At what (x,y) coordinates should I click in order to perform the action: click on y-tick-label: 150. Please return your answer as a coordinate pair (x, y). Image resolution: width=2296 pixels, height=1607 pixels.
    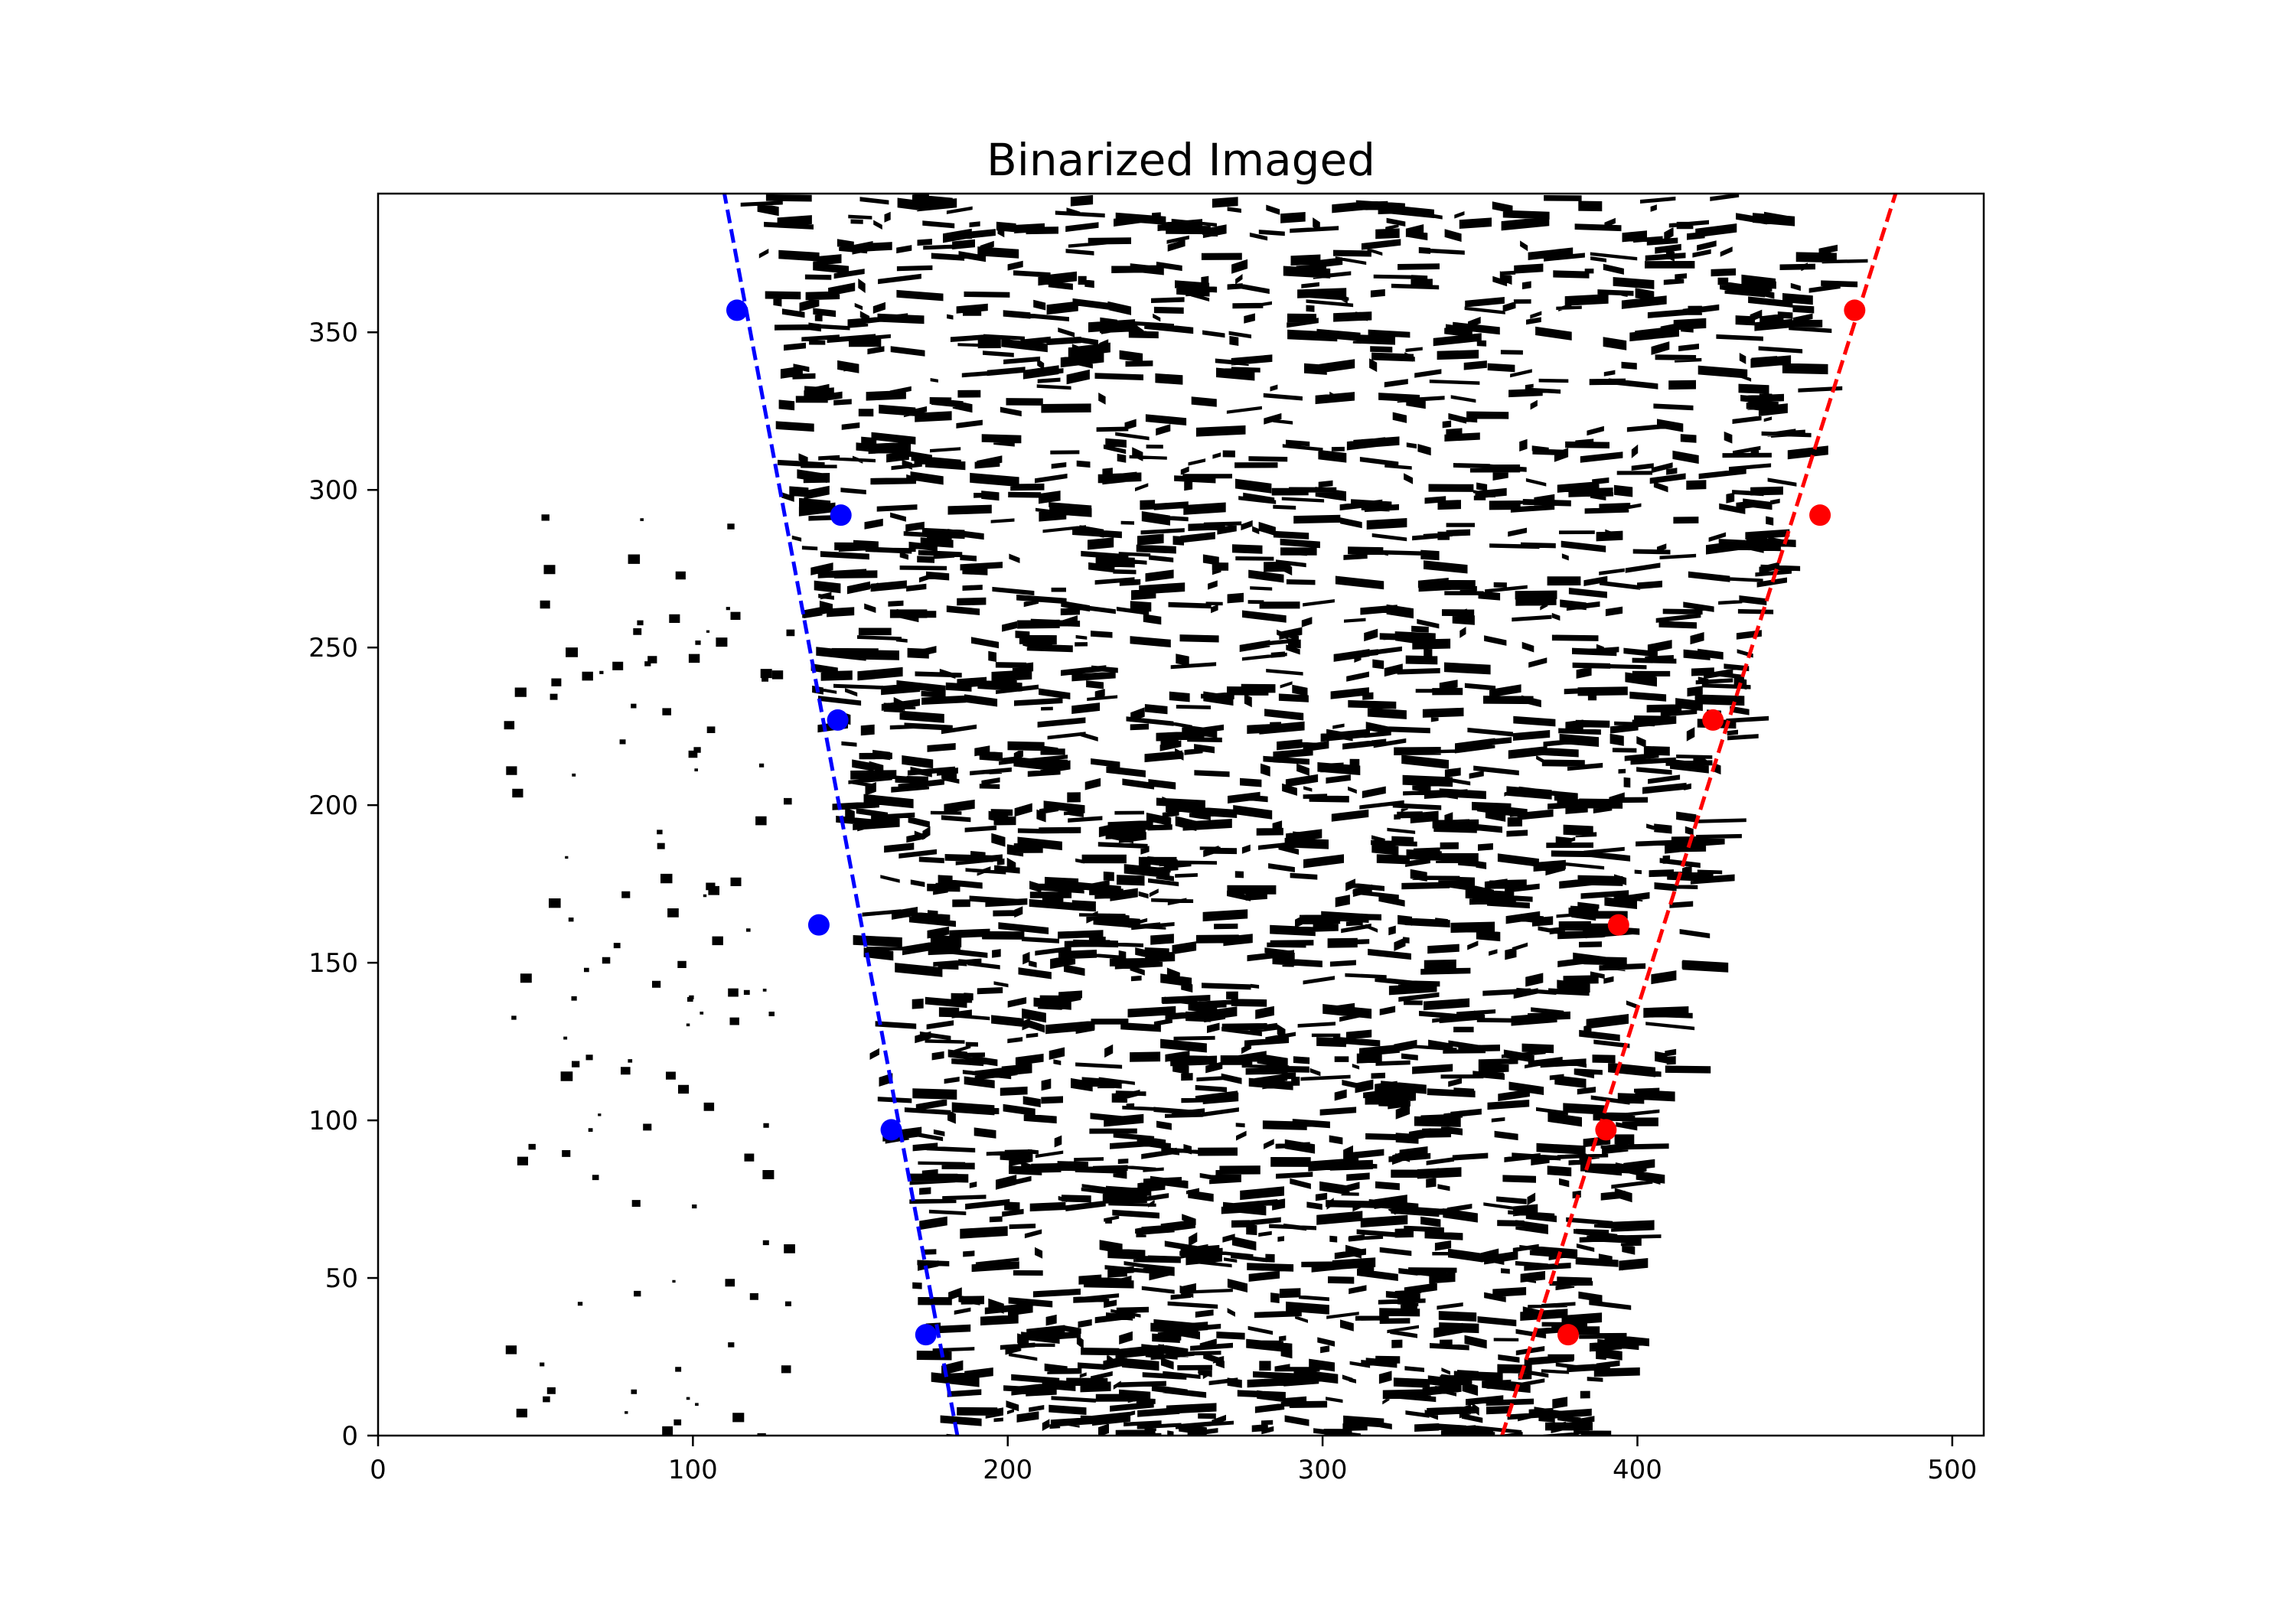
    Looking at the image, I should click on (333, 964).